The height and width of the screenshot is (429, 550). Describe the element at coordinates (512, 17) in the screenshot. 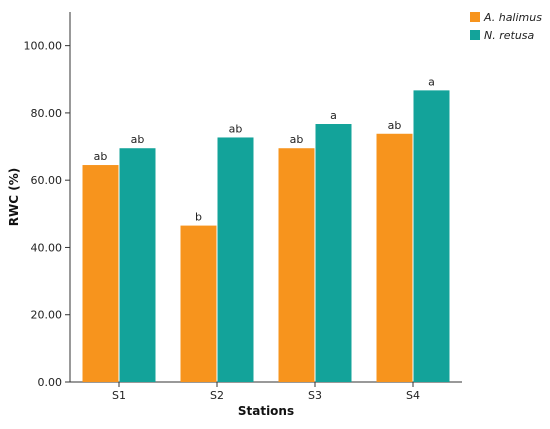

I see `legend-label: A. halimus` at that location.